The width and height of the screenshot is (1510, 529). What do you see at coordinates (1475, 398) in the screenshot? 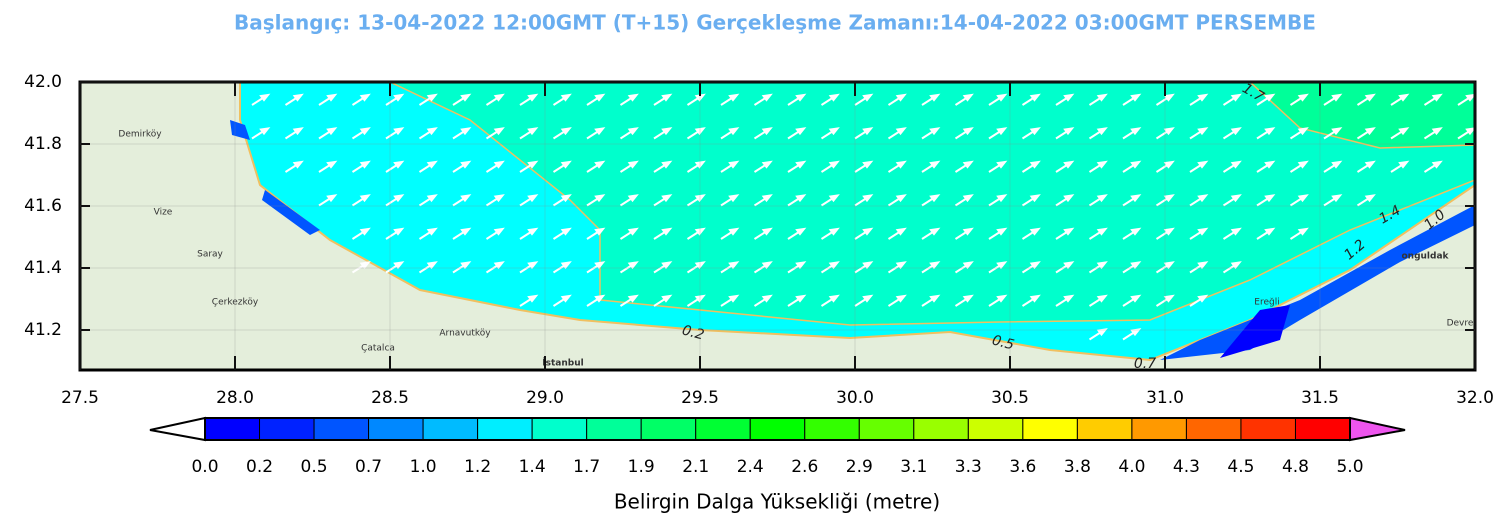
I see `x-tick-label: 32.0` at bounding box center [1475, 398].